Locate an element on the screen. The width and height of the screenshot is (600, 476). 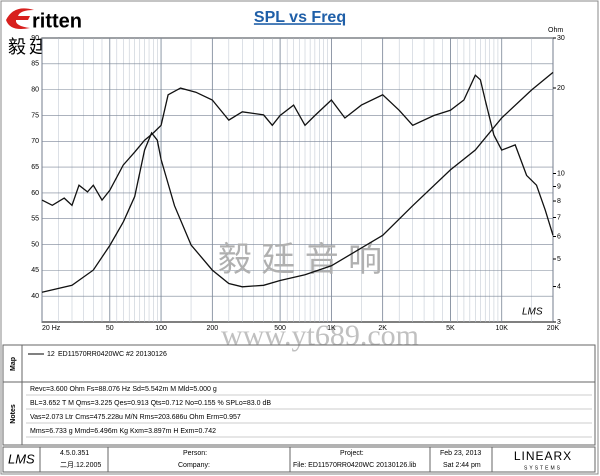
footer-date: Feb 23, 2013 is located at coordinates (460, 453).